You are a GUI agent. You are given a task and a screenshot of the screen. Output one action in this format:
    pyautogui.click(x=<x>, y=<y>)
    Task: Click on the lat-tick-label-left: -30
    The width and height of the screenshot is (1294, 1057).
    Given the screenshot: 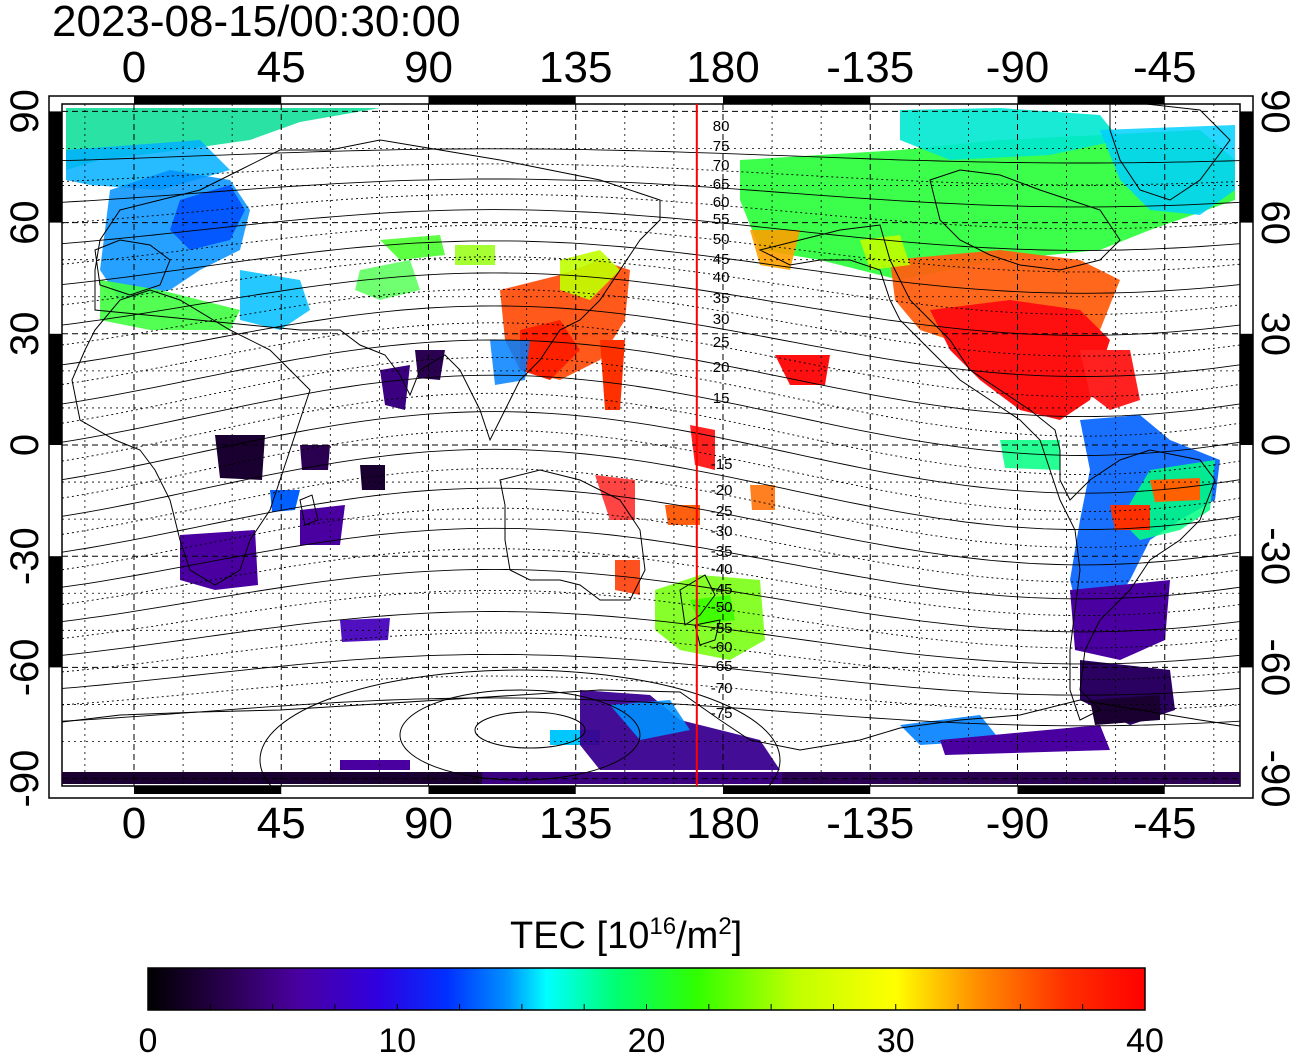 What is the action you would take?
    pyautogui.click(x=25, y=556)
    